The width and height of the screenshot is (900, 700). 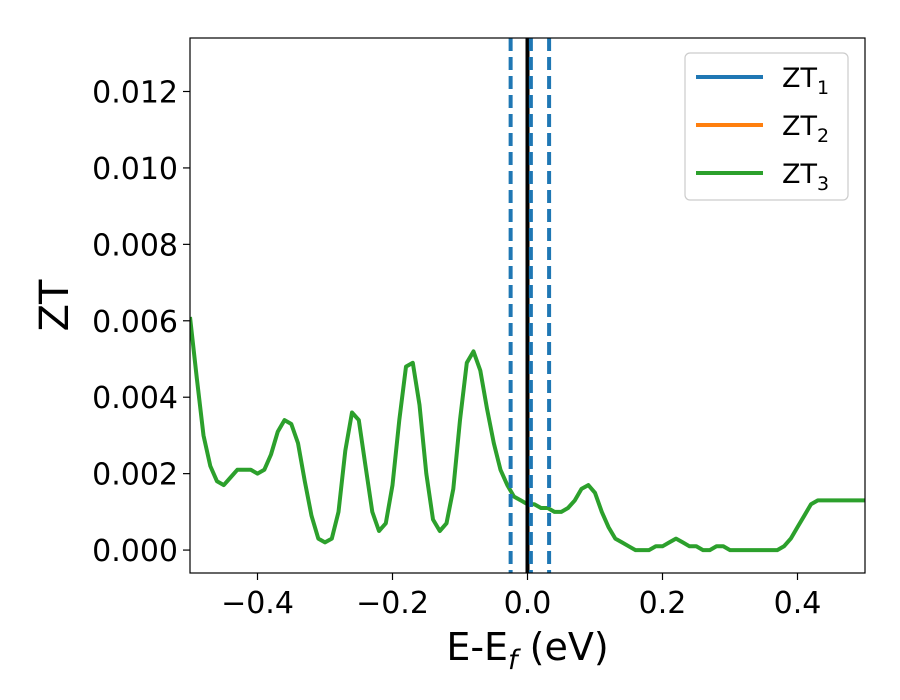 What do you see at coordinates (528, 603) in the screenshot?
I see `x-tick-label: 0.0` at bounding box center [528, 603].